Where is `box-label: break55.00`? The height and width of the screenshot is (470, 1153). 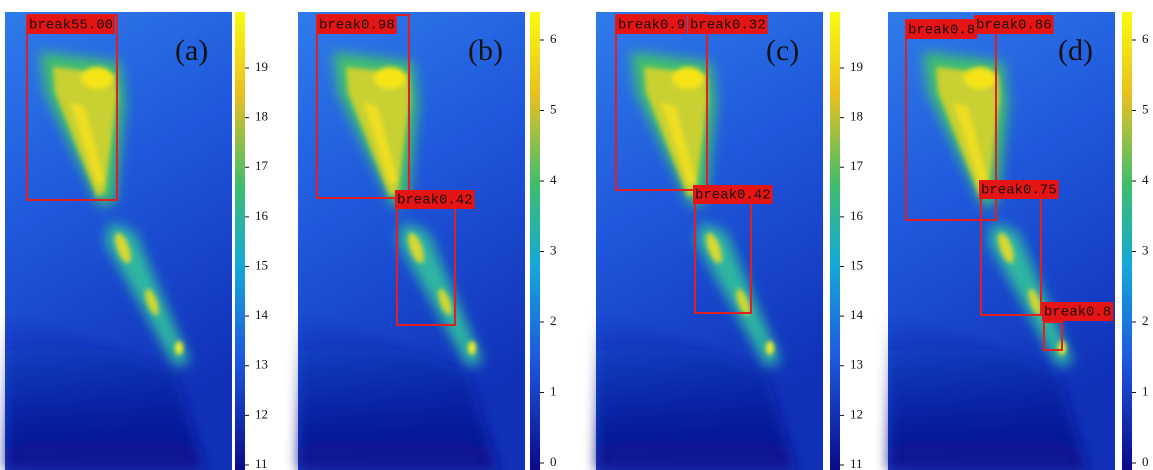 box-label: break55.00 is located at coordinates (71, 26).